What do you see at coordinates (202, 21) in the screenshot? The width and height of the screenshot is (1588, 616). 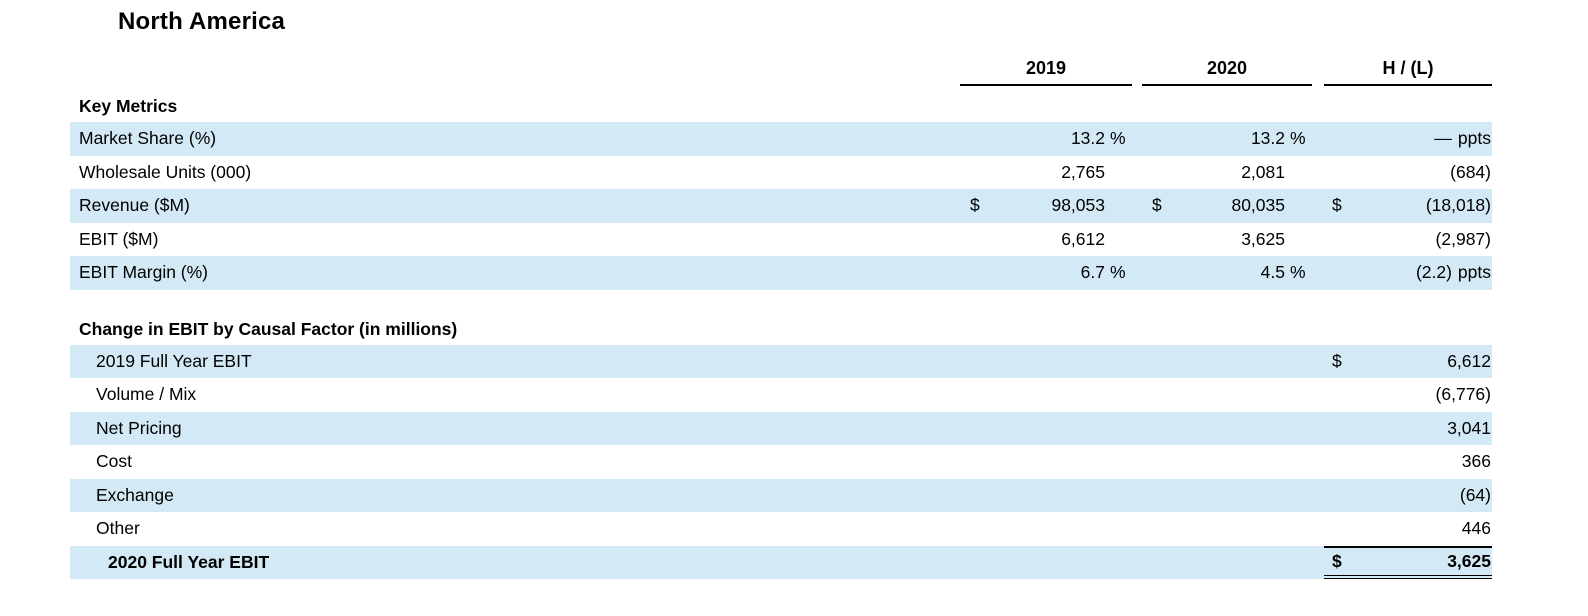 I see `page-title: North America` at bounding box center [202, 21].